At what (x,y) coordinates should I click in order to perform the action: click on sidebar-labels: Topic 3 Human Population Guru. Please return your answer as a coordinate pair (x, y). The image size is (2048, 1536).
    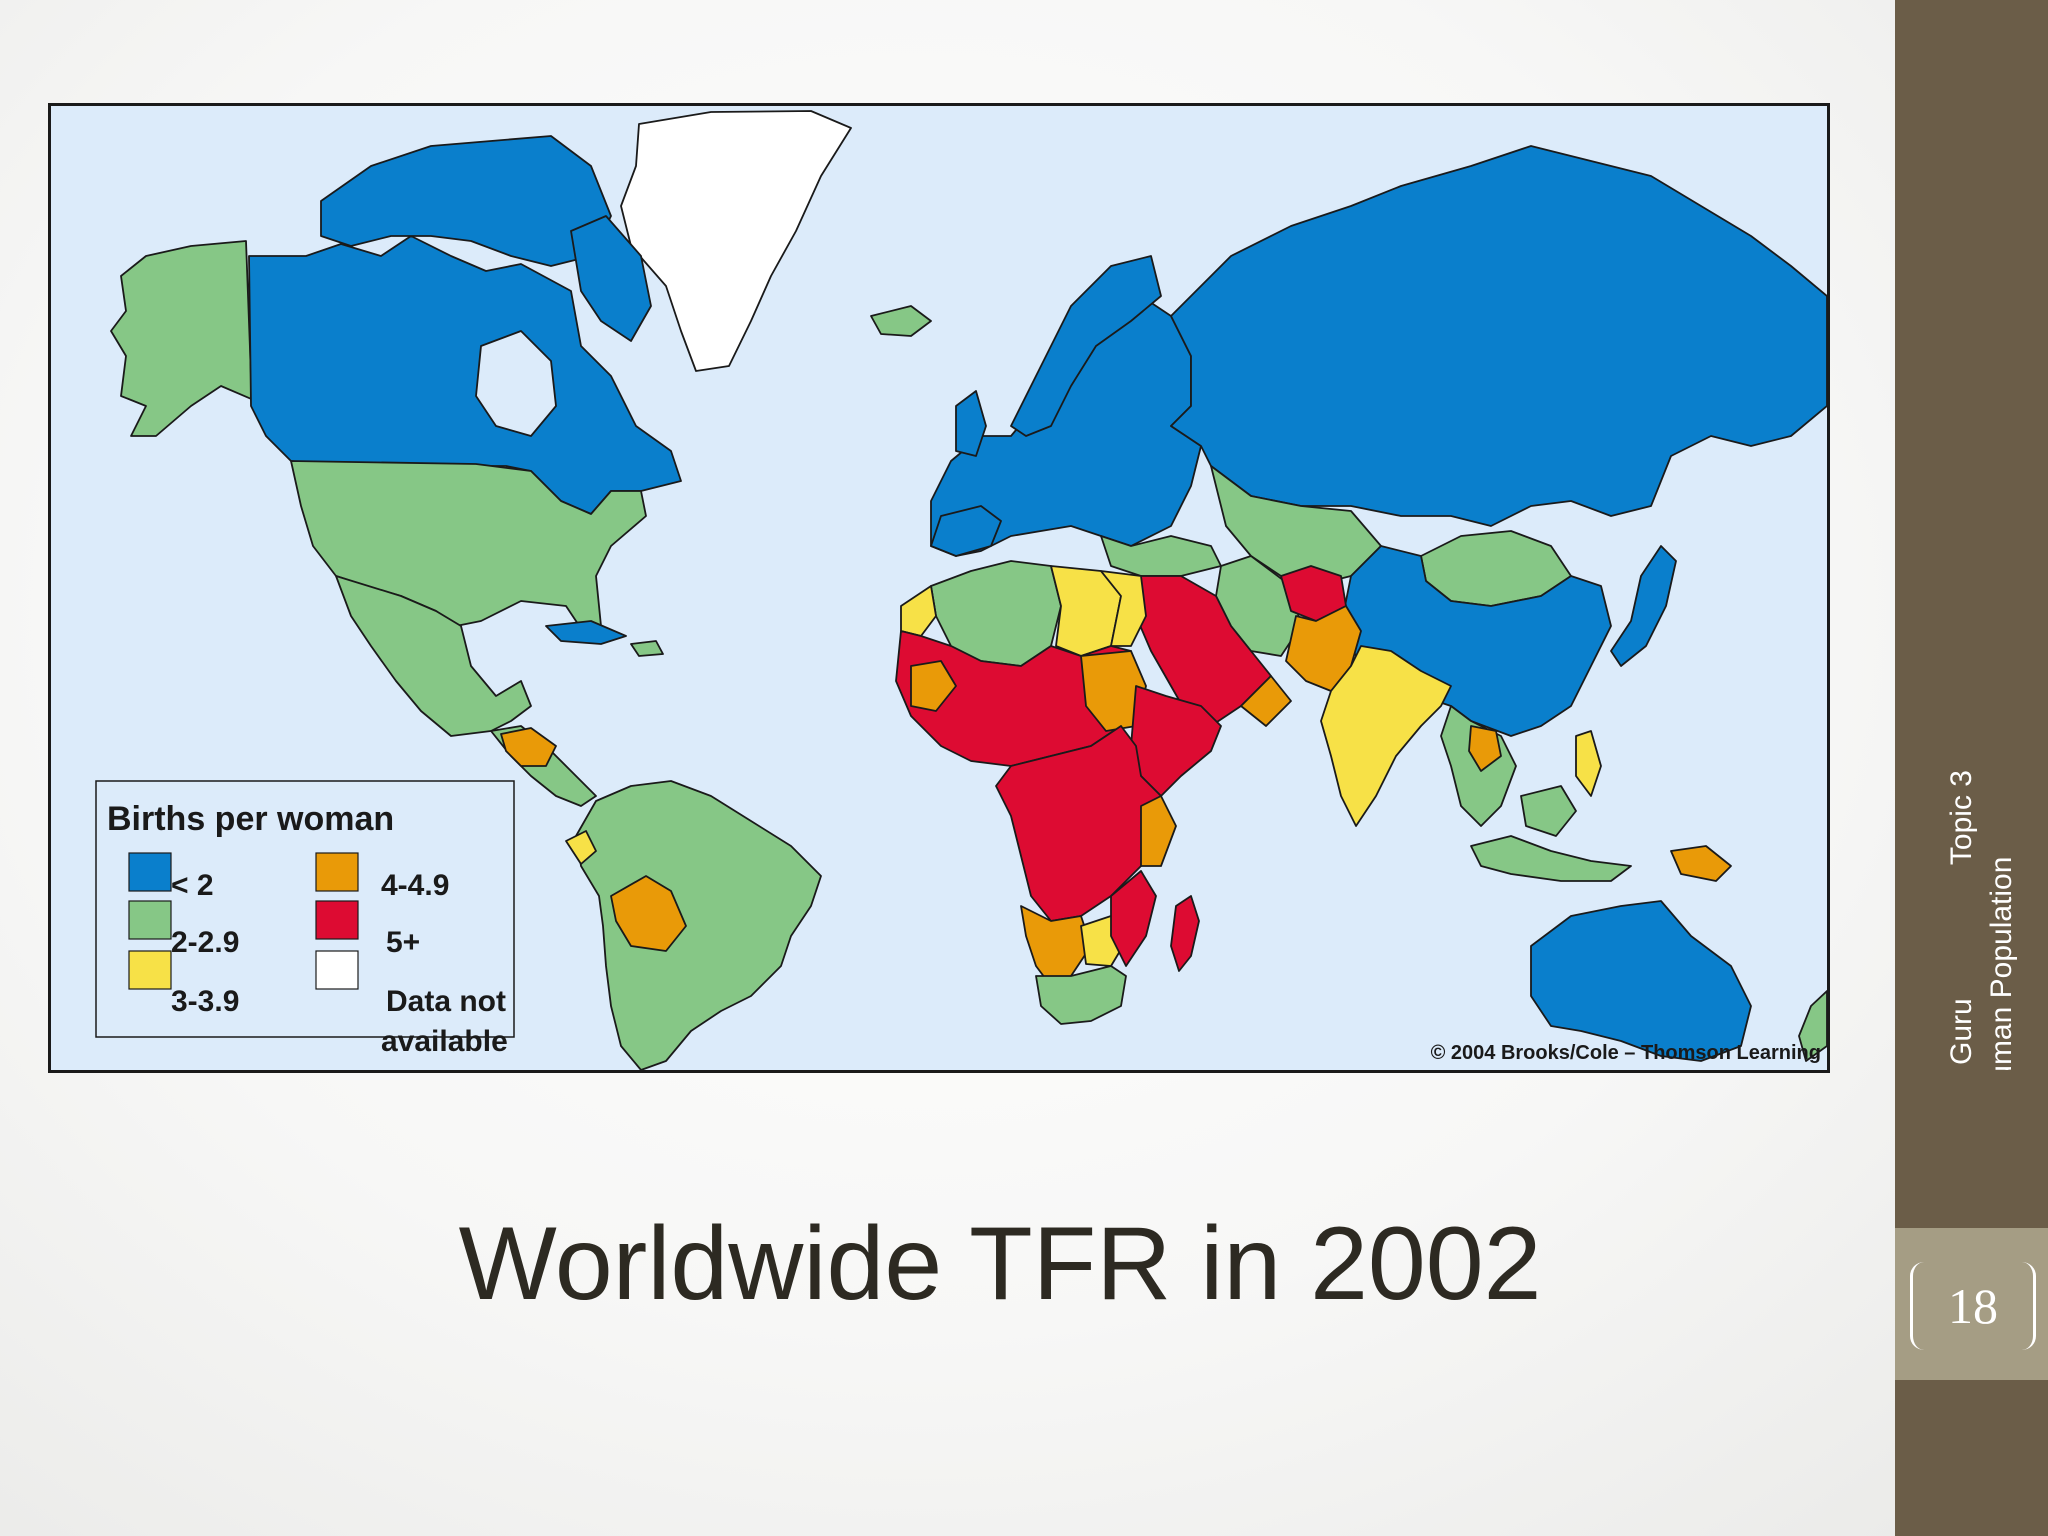
    Looking at the image, I should click on (1981, 901).